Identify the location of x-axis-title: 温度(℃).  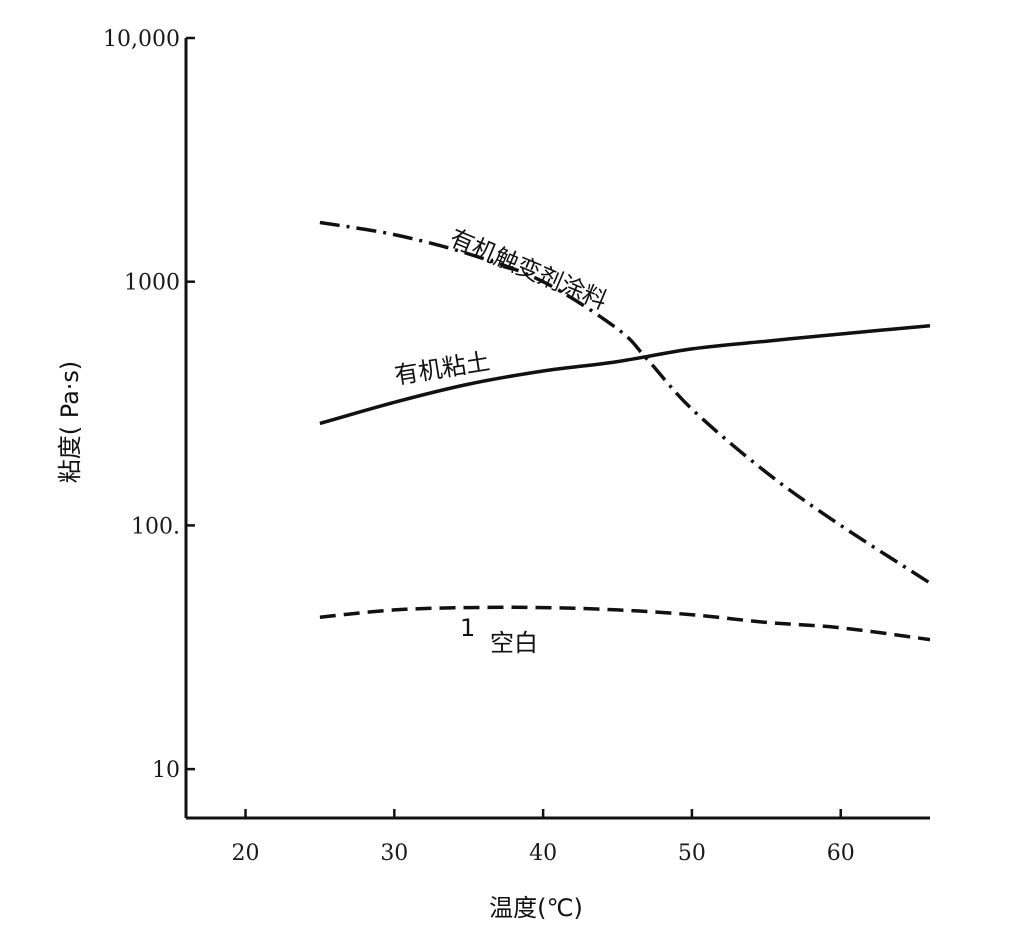
(536, 908).